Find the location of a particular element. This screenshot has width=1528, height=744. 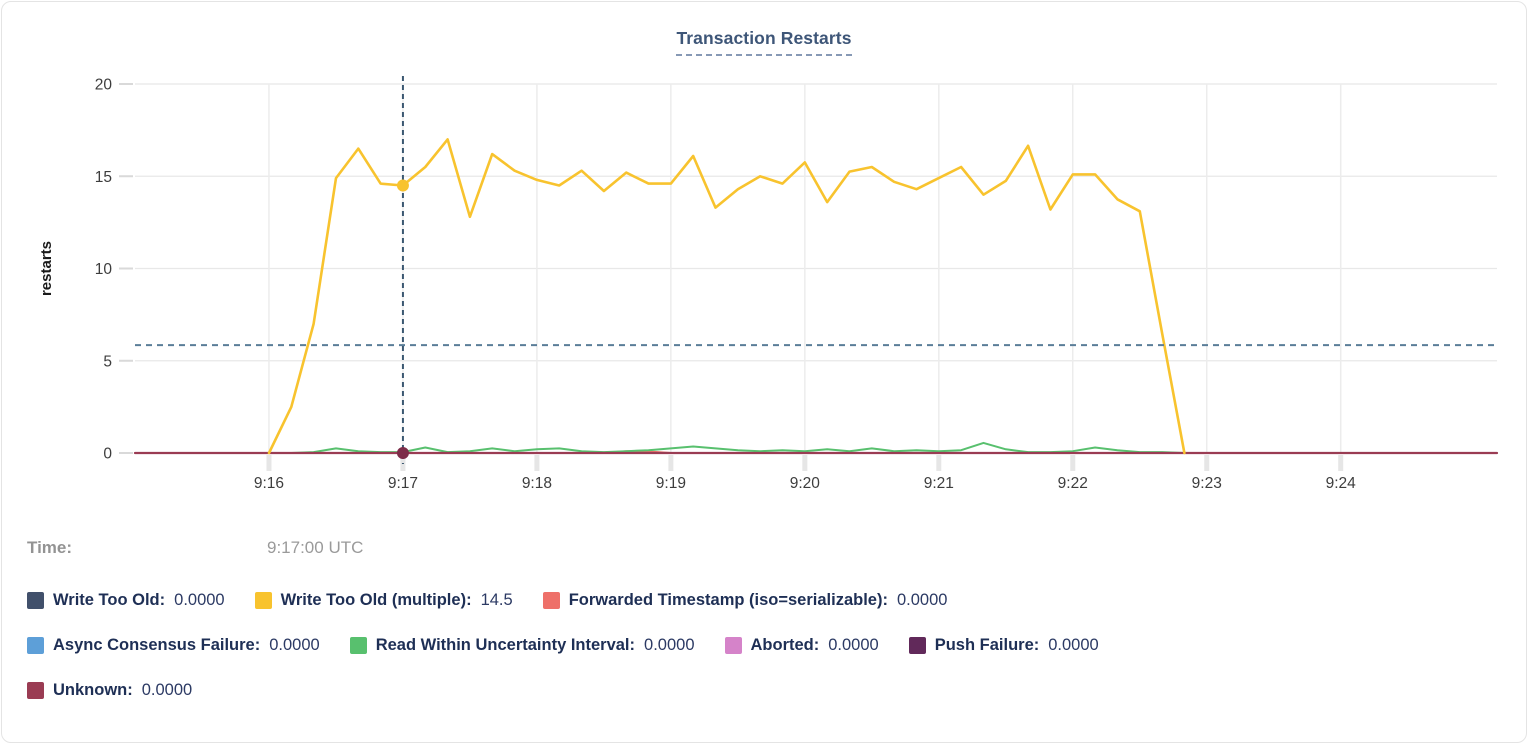

legend-item-write-too-old: Write Too Old 0.0000 is located at coordinates (126, 600).